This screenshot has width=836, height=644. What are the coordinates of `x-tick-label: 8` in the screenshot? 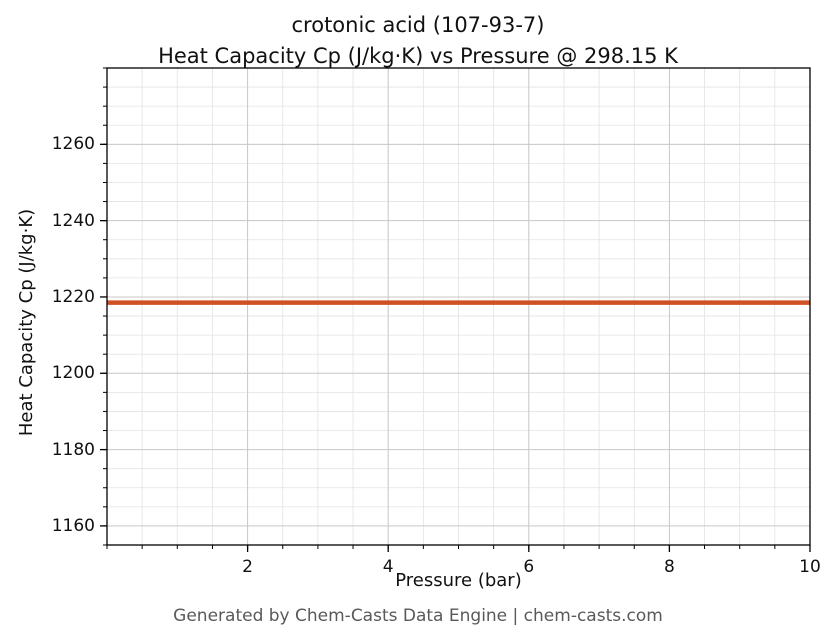 It's located at (669, 567).